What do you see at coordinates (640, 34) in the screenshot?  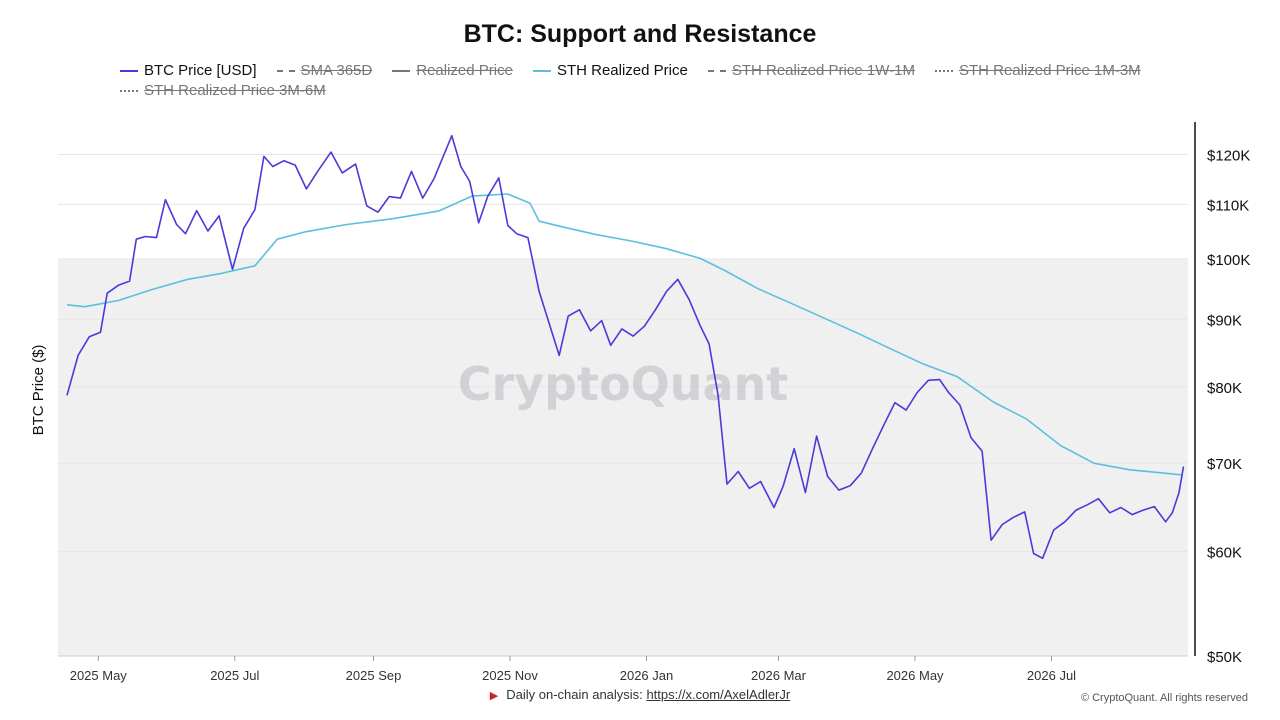 I see `chart-title: BTC: Support and Resistance` at bounding box center [640, 34].